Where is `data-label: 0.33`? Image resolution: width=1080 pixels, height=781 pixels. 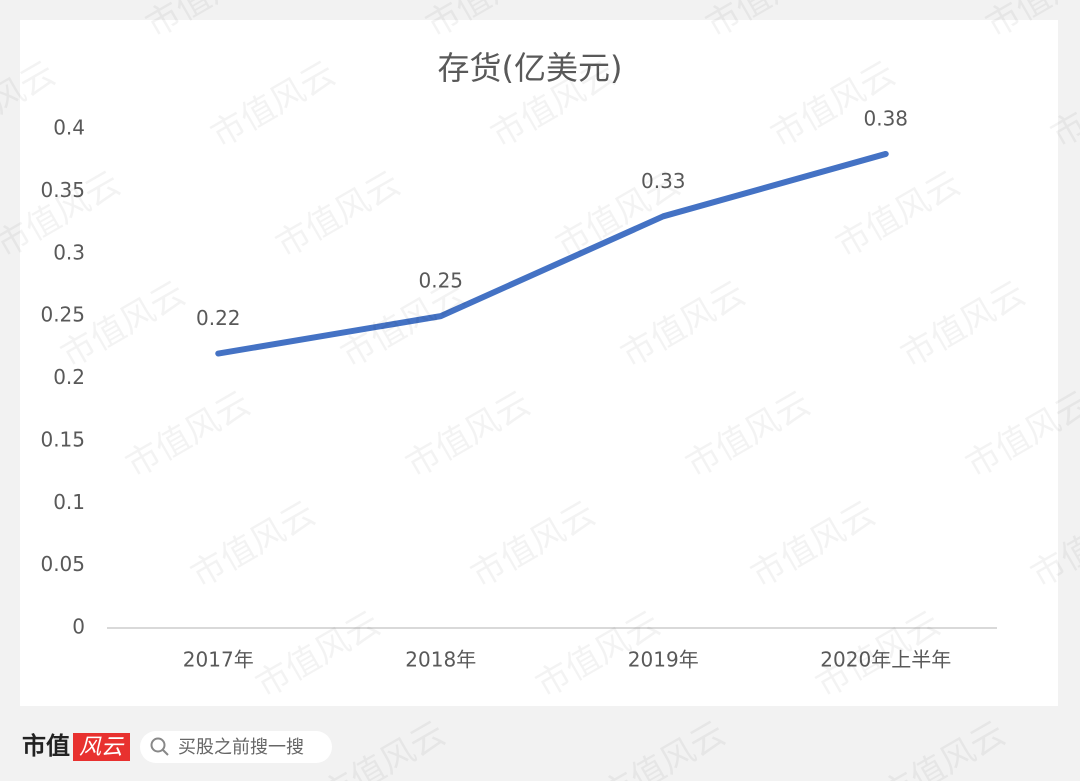 data-label: 0.33 is located at coordinates (663, 181).